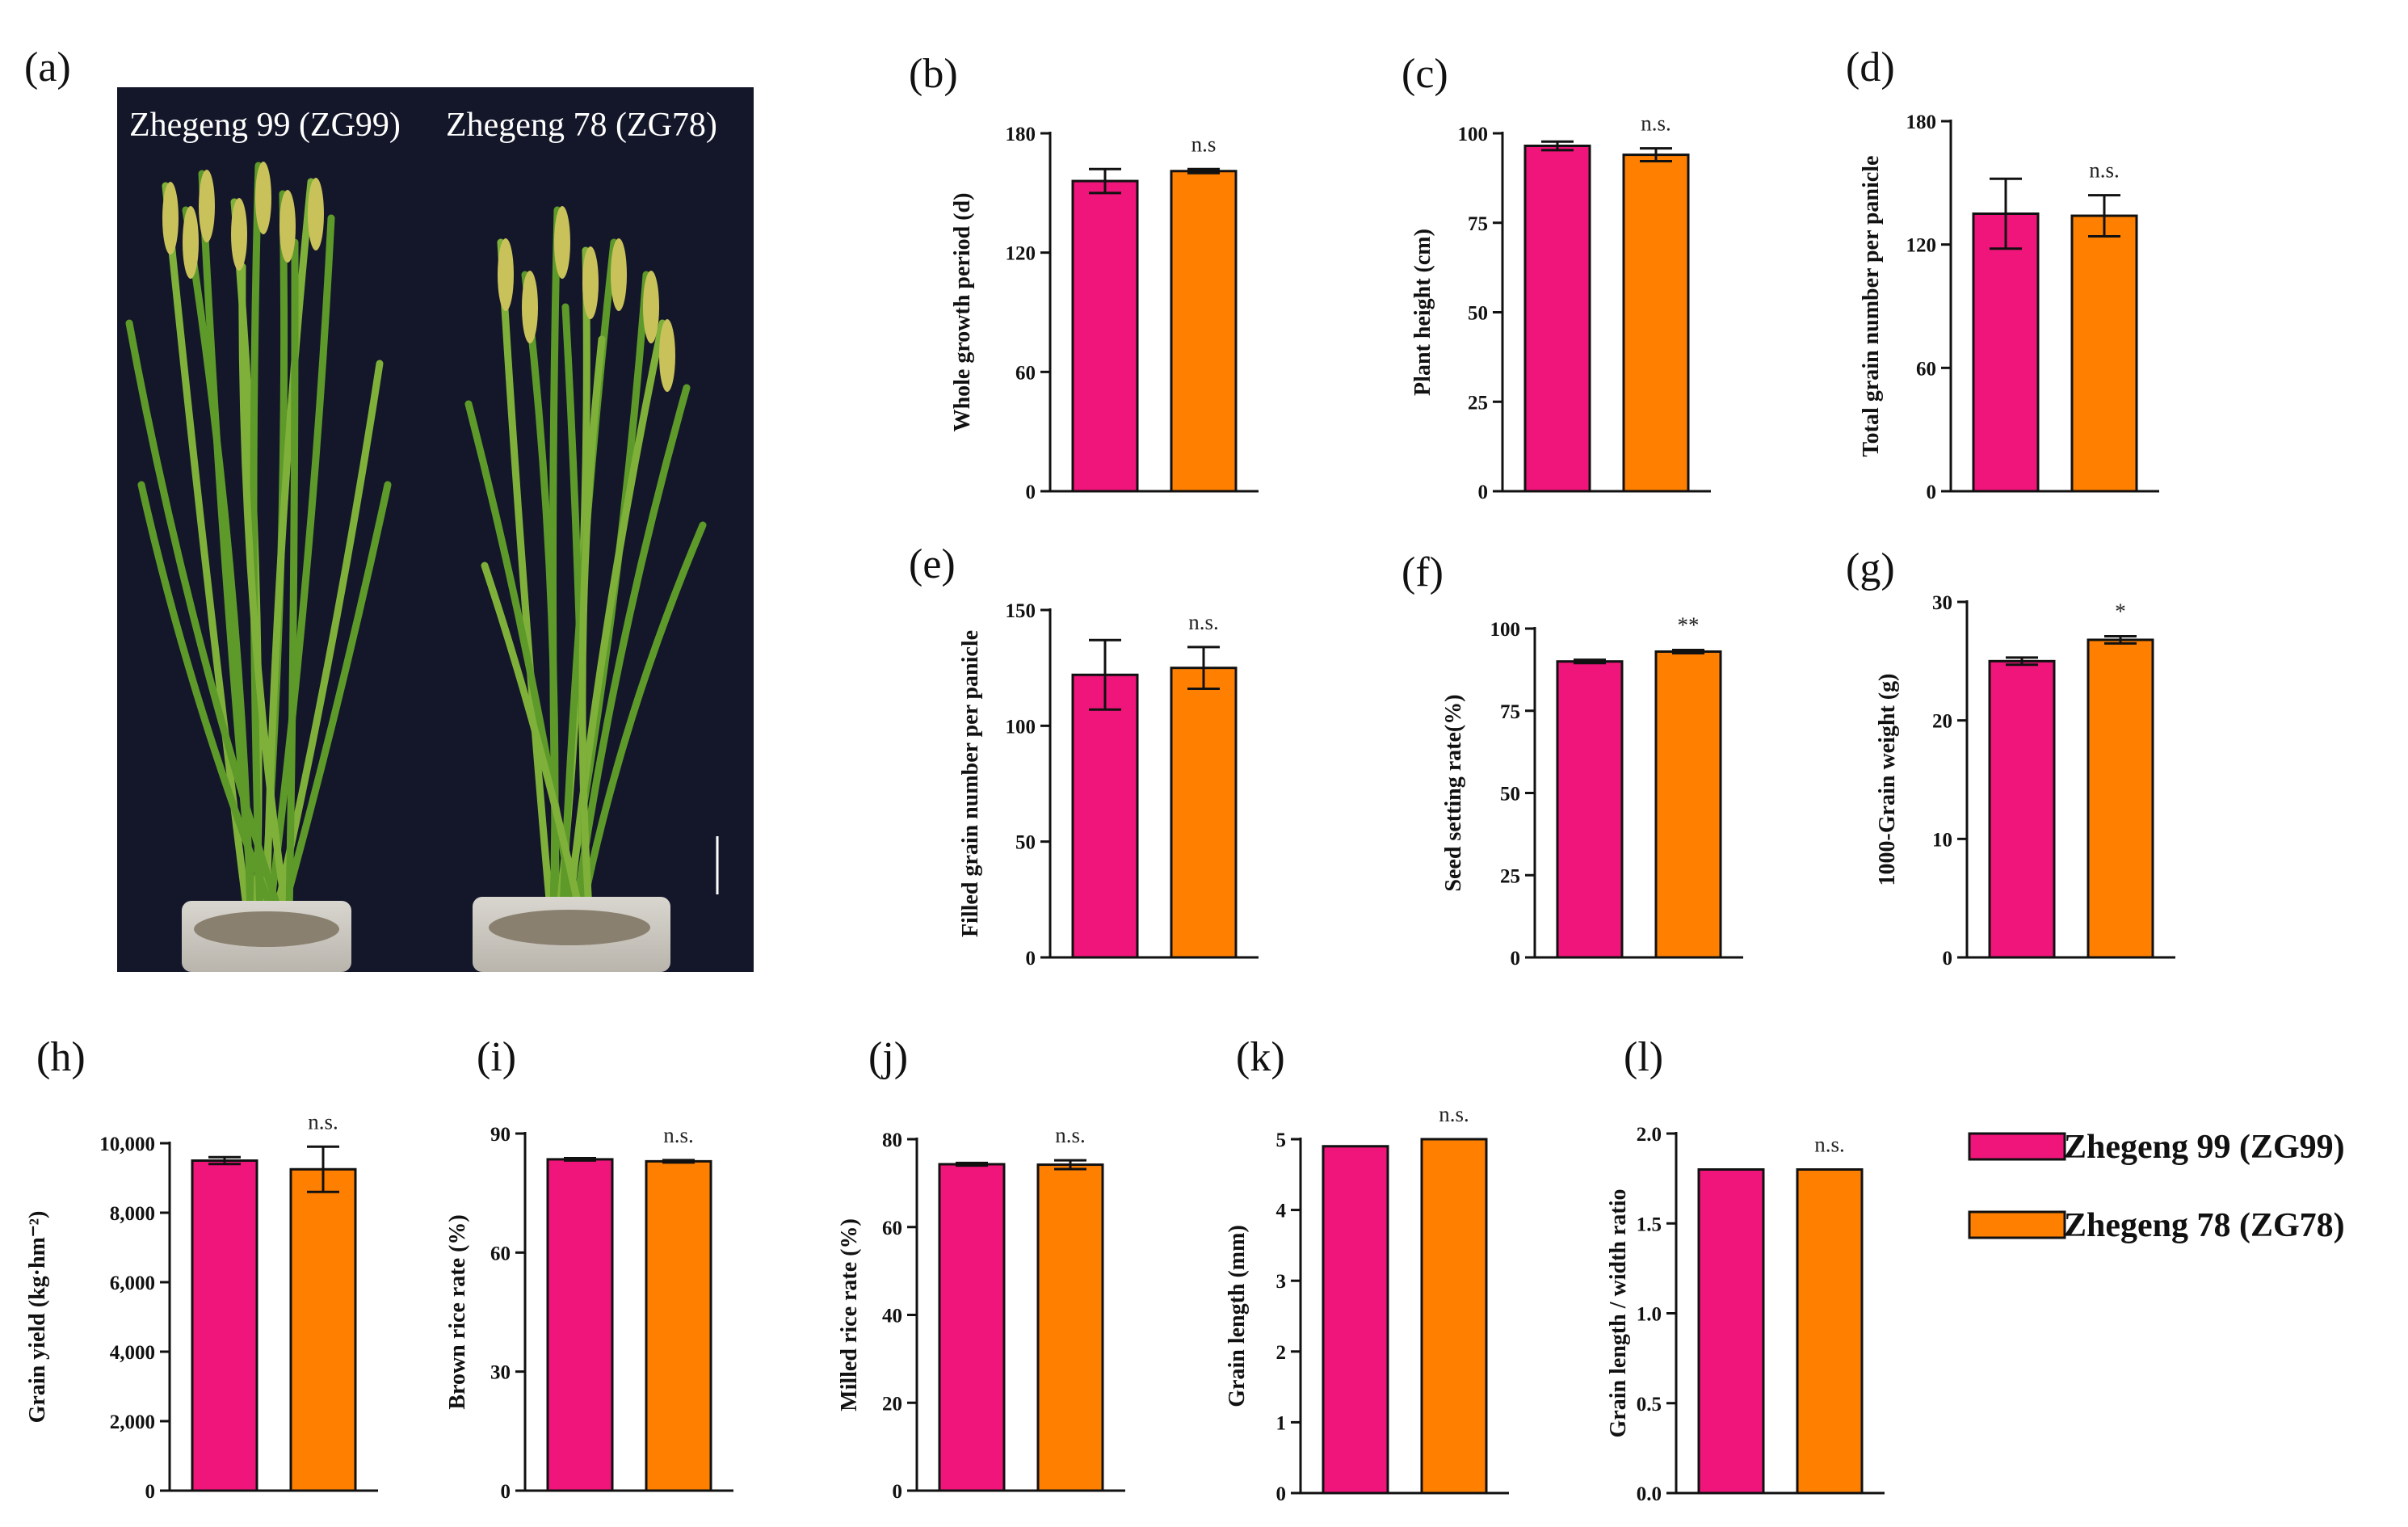  What do you see at coordinates (1556, 277) in the screenshot?
I see `chart-c: (c) 0 25 50 75 100 Plant height (cm) n.s.` at bounding box center [1556, 277].